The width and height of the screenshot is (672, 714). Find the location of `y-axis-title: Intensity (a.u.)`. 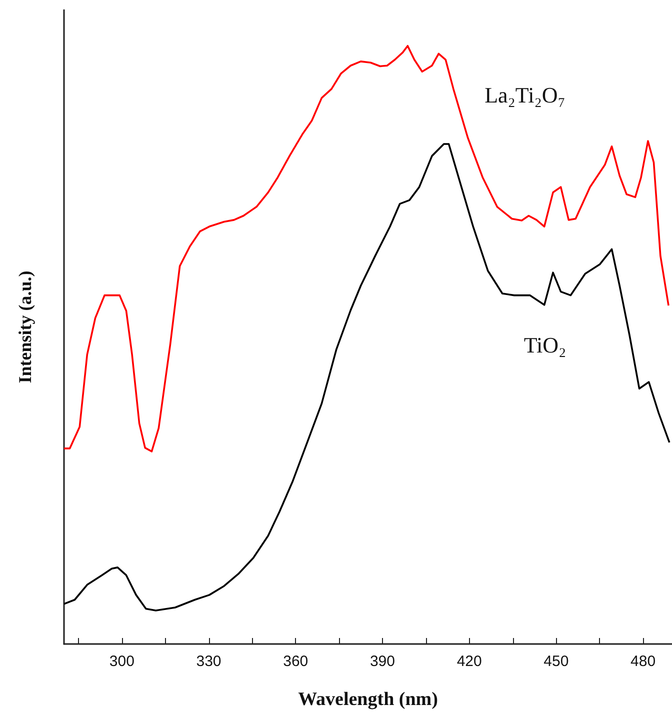

y-axis-title: Intensity (a.u.) is located at coordinates (25, 327).